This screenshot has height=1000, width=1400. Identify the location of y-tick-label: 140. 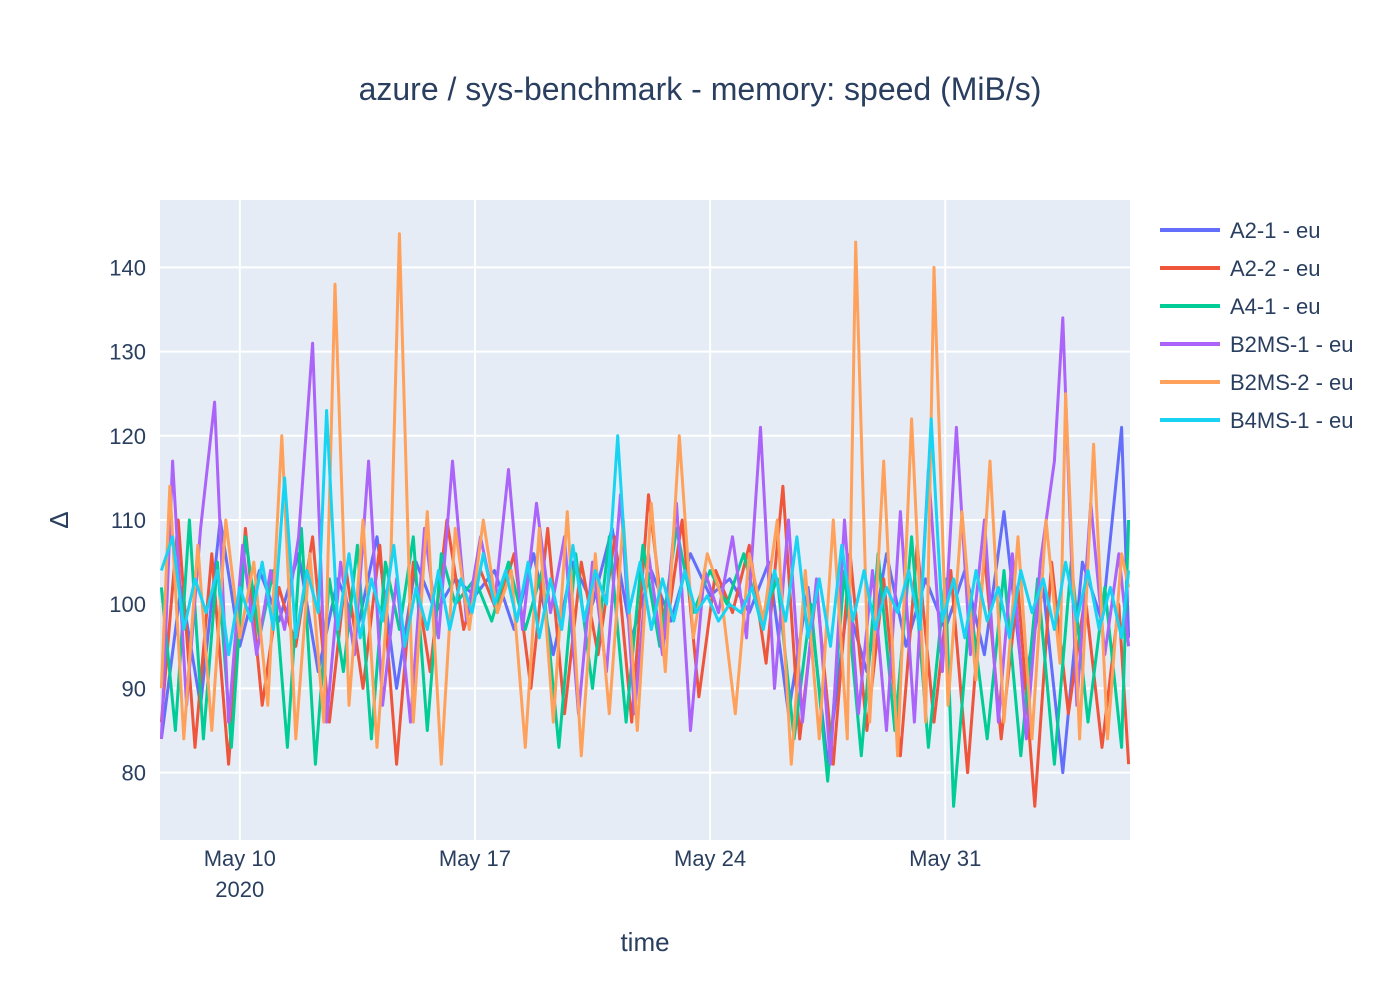
(127, 267).